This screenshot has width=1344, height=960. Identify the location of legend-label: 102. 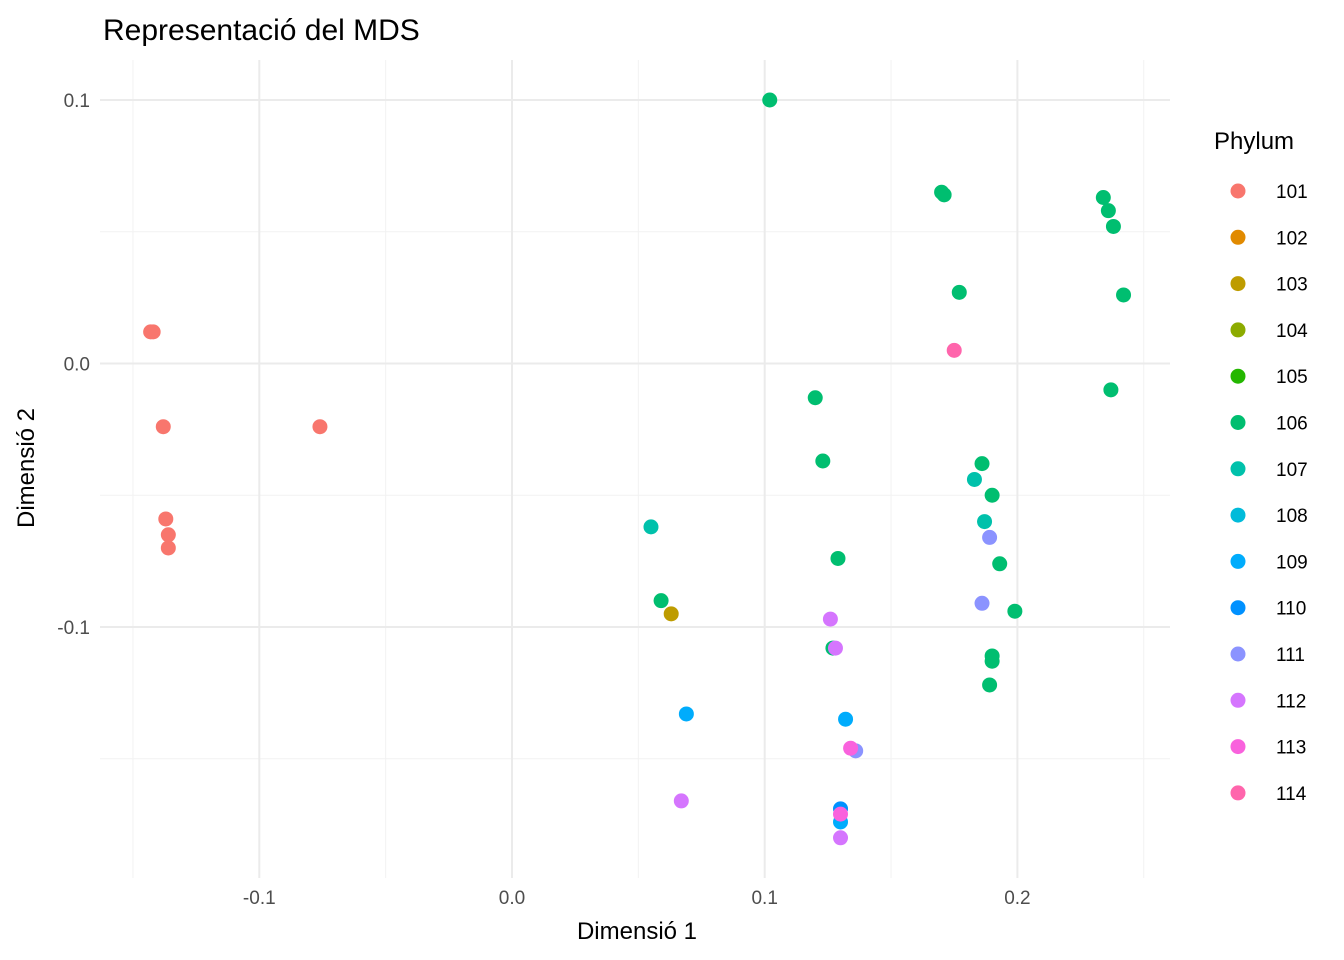
(1292, 238).